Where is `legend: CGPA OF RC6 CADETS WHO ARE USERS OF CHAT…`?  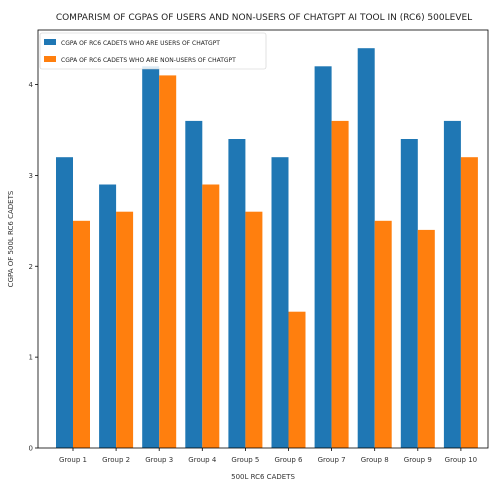 legend: CGPA OF RC6 CADETS WHO ARE USERS OF CHAT… is located at coordinates (153, 51).